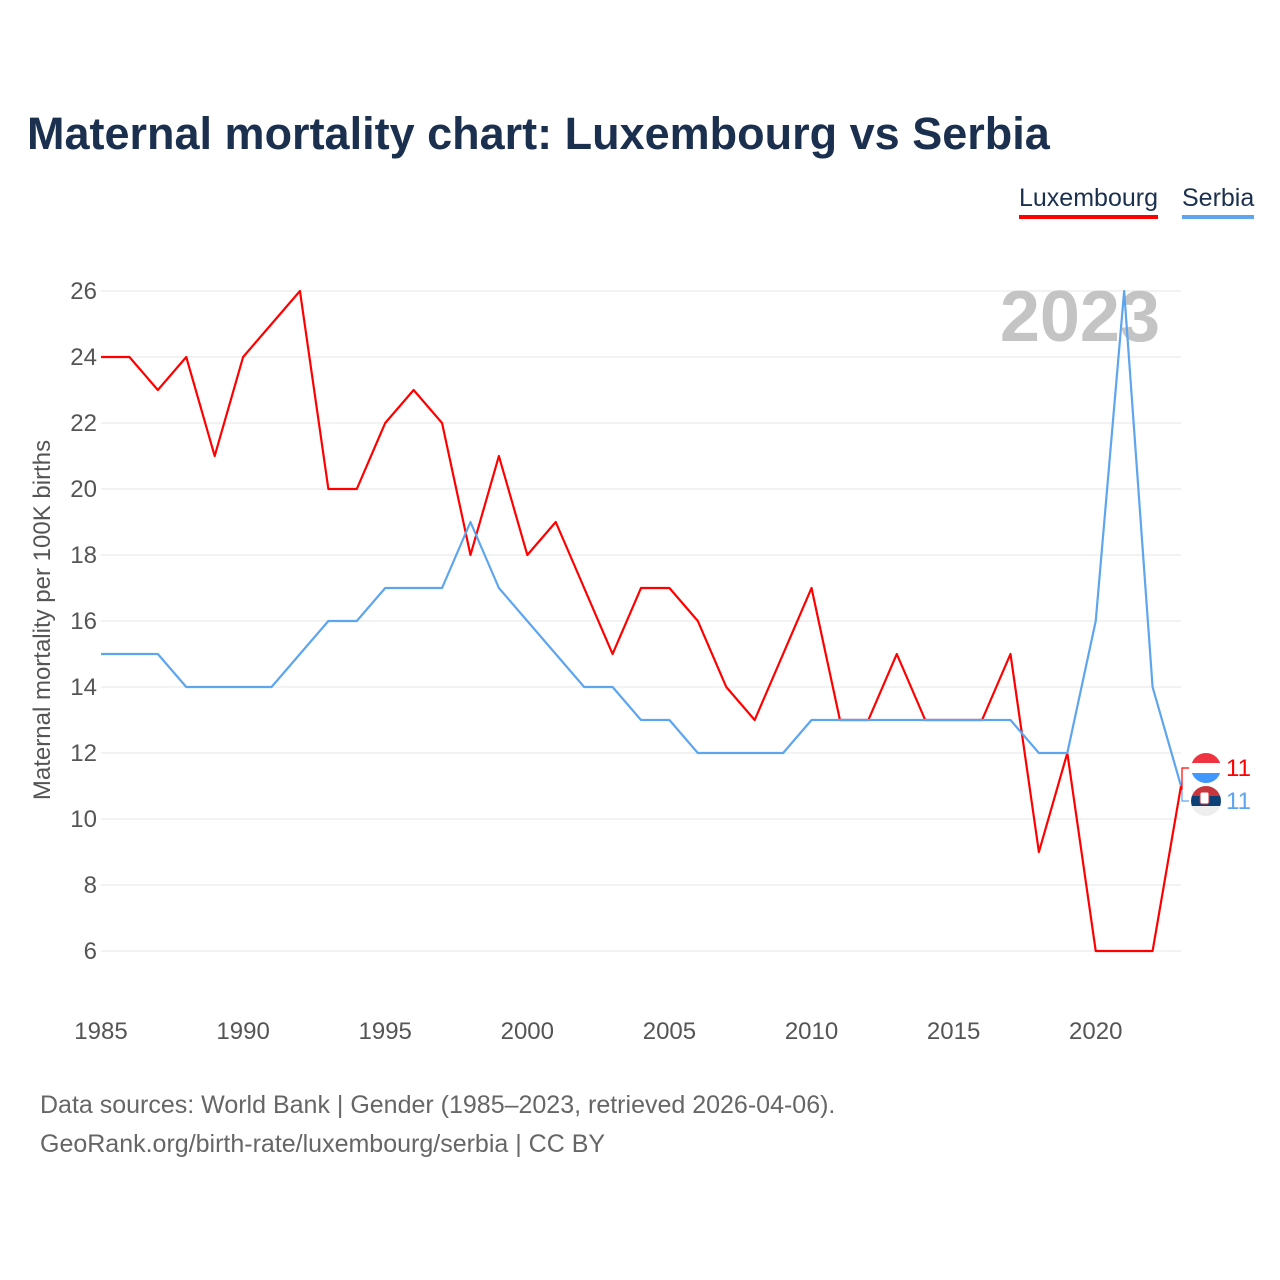 The image size is (1280, 1280). What do you see at coordinates (1218, 201) in the screenshot?
I see `legend-serbia: Serbia` at bounding box center [1218, 201].